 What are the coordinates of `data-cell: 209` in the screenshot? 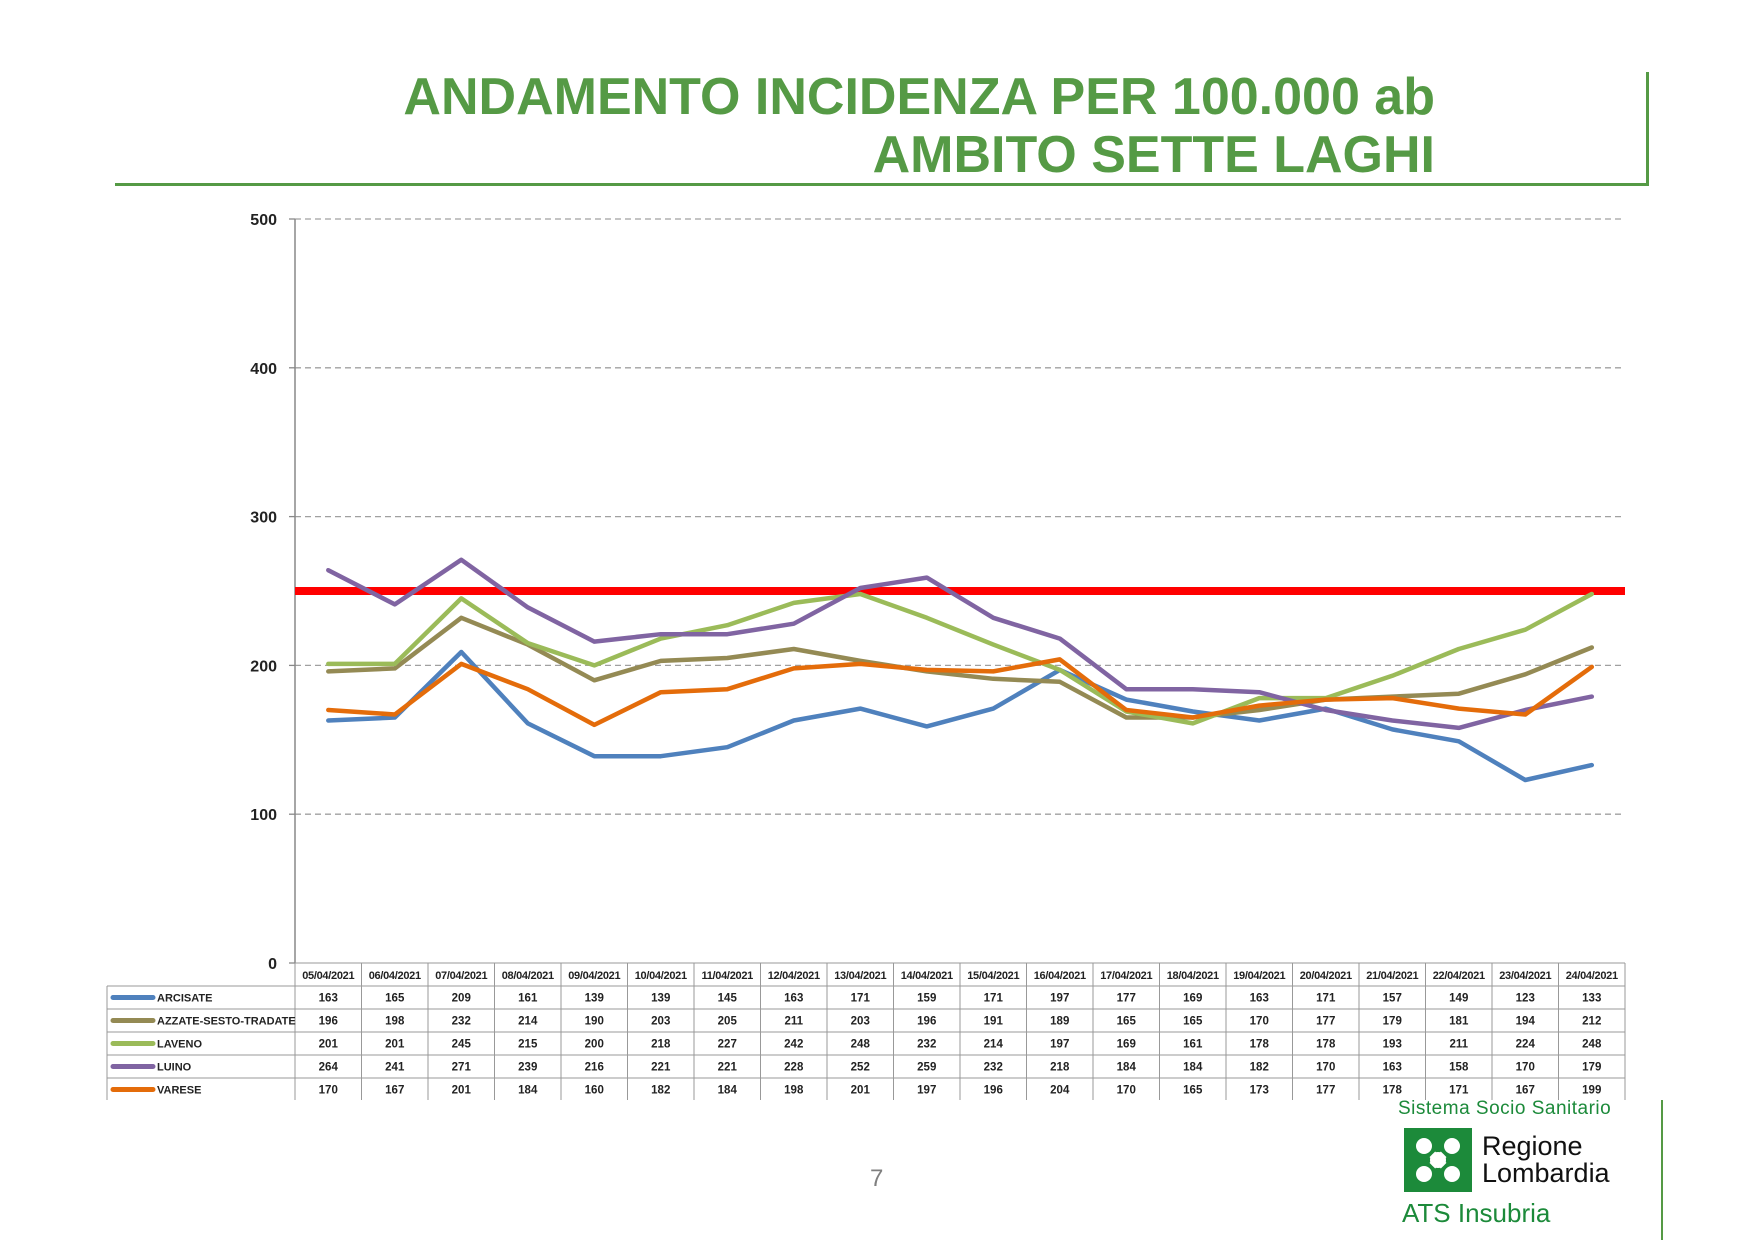 It's located at (461, 999).